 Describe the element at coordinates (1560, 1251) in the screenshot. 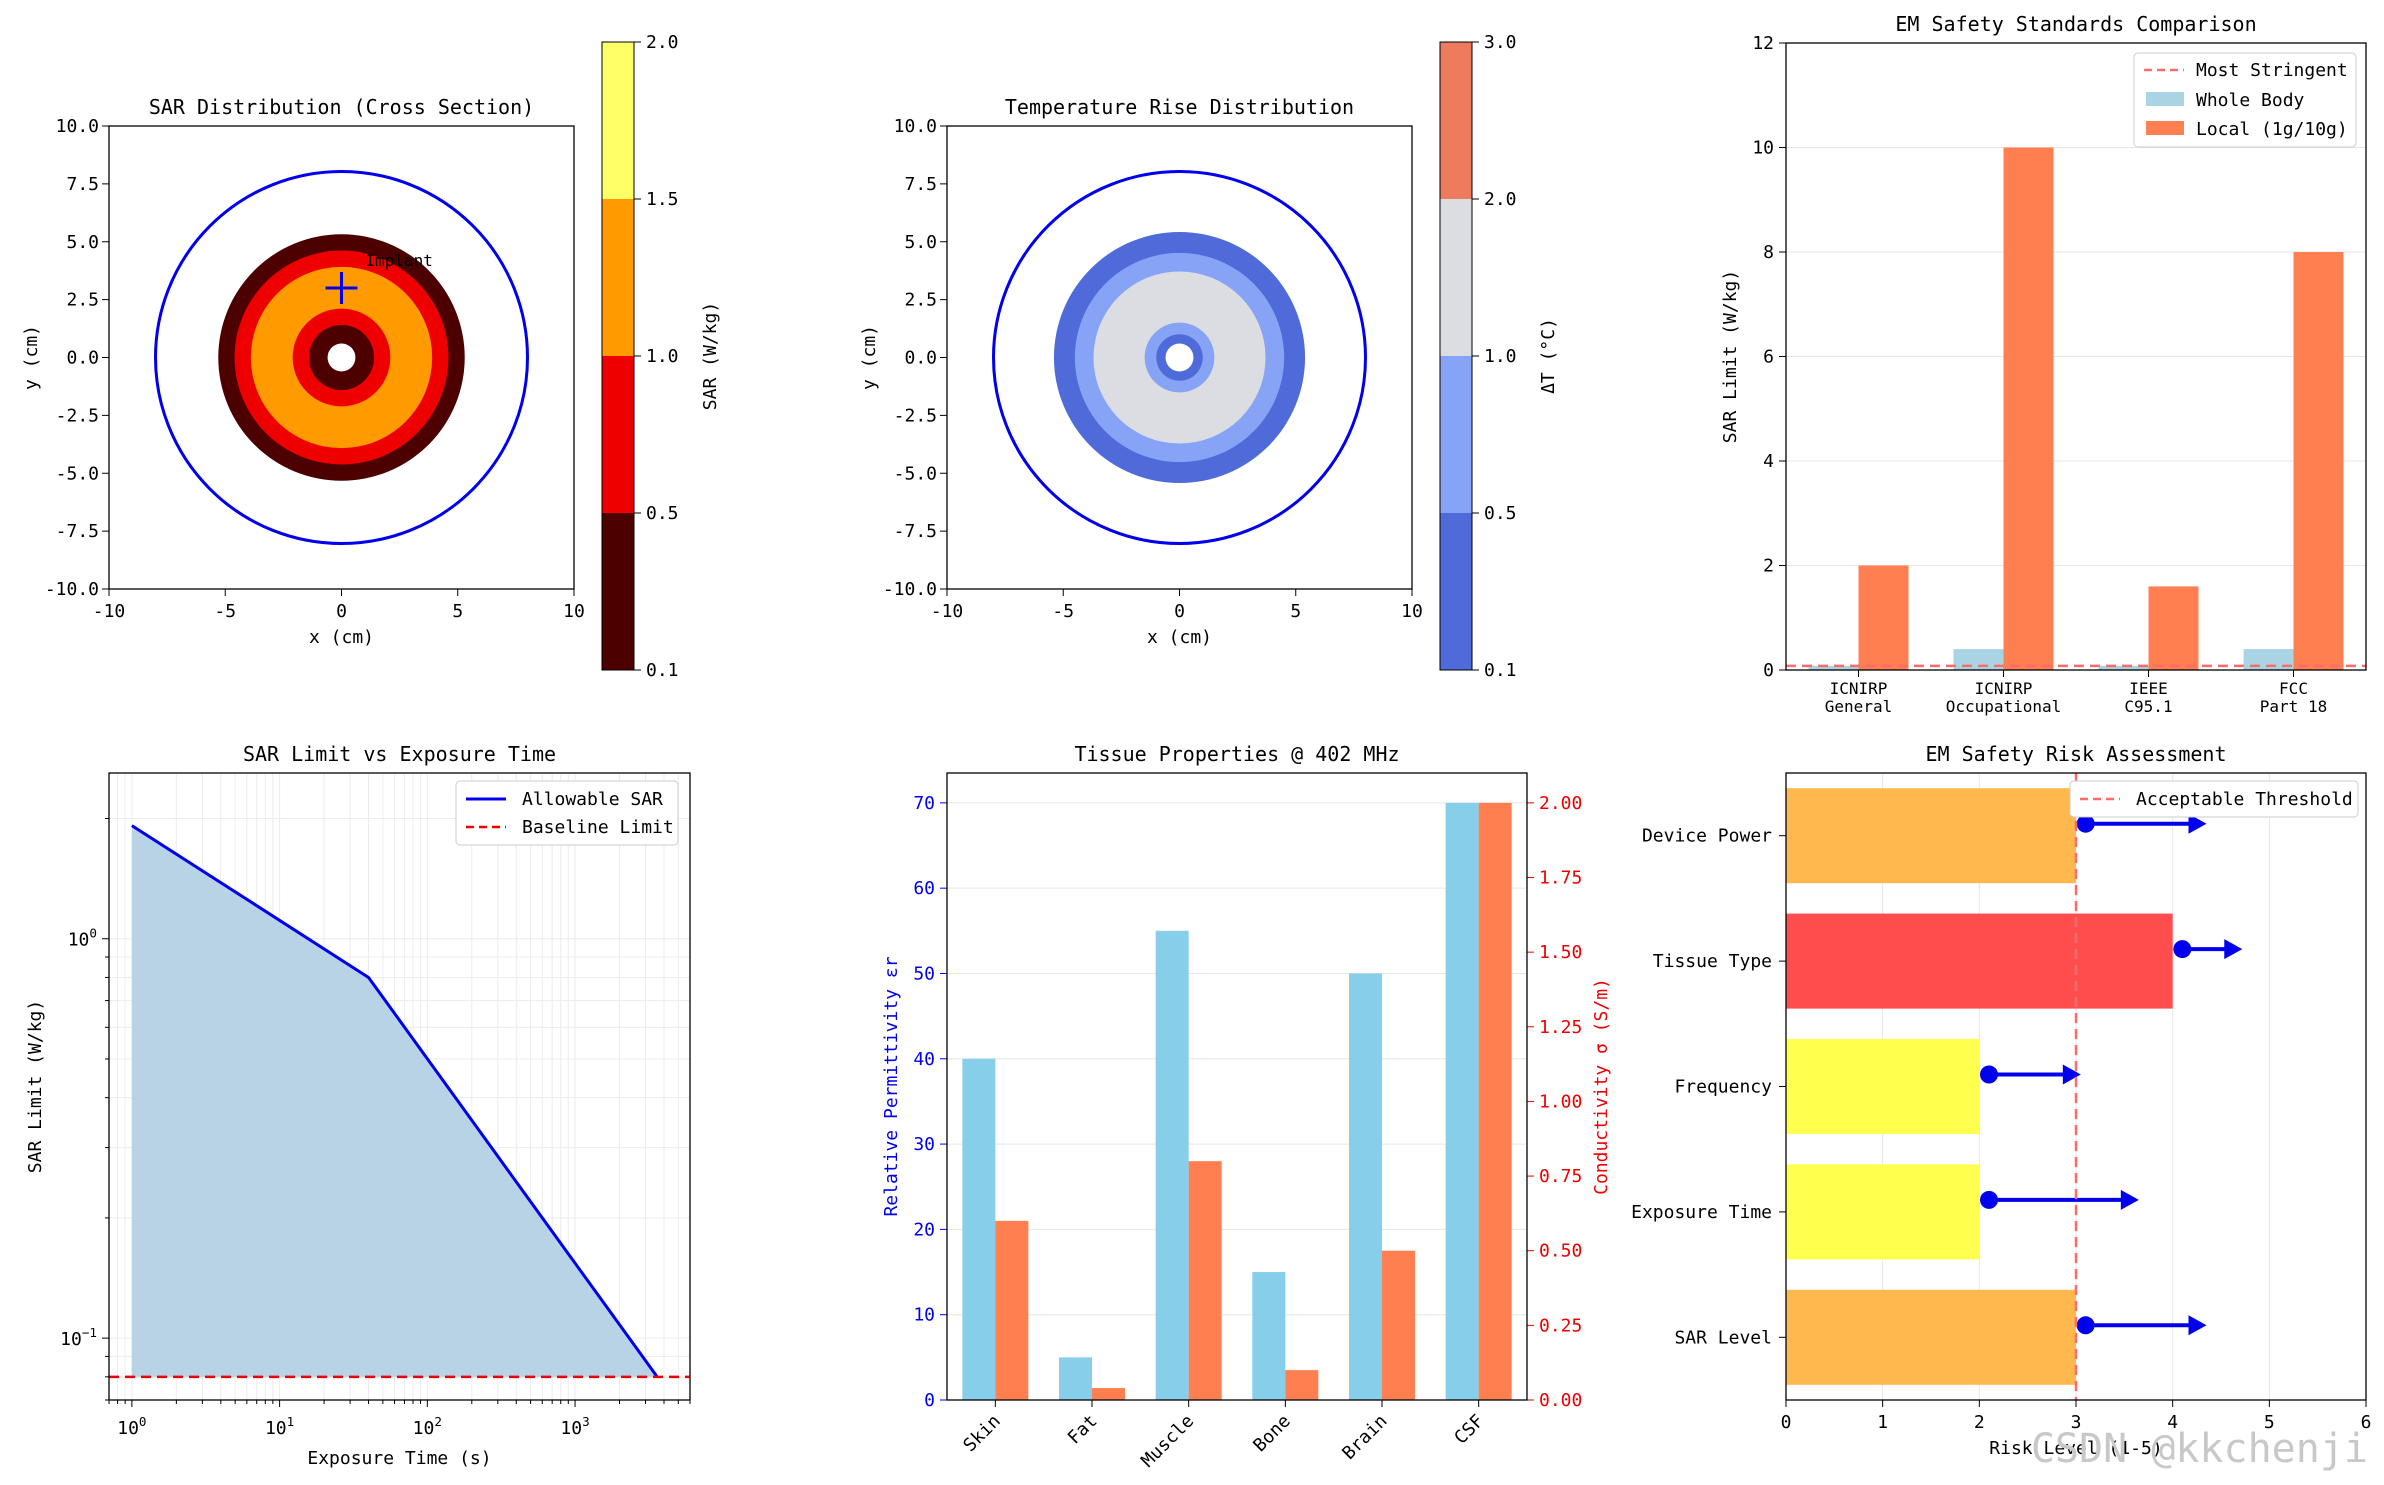

I see `y-right-tick-label: 0.50` at that location.